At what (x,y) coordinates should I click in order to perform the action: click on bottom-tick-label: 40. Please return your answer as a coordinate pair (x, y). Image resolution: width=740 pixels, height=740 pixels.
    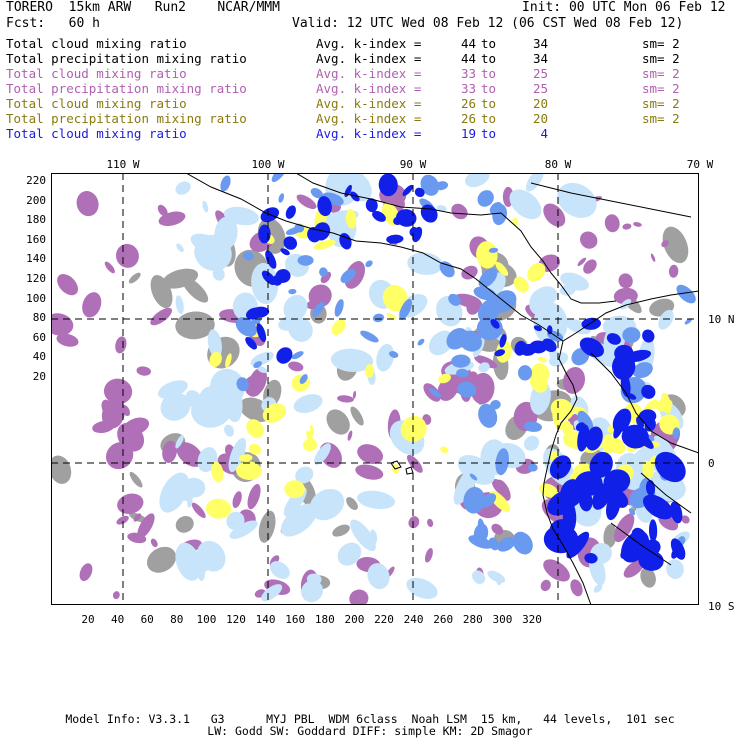
    Looking at the image, I should click on (117, 619).